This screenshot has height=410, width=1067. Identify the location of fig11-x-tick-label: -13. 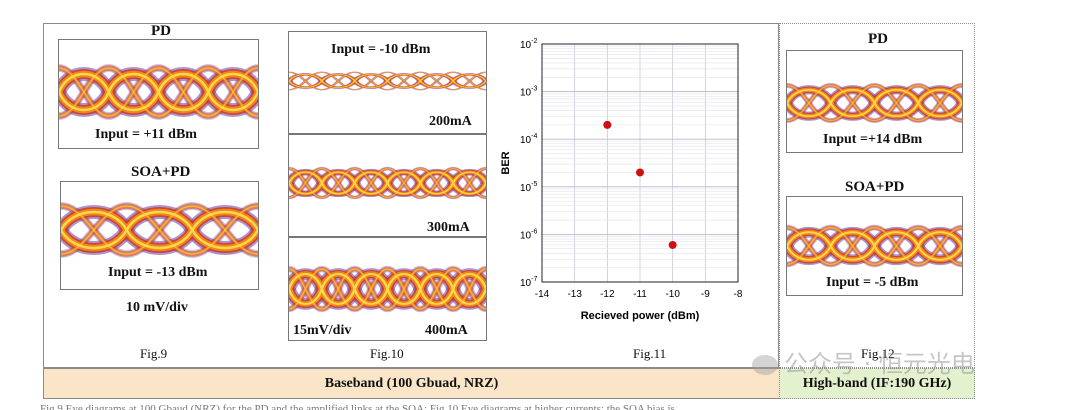
(574, 294).